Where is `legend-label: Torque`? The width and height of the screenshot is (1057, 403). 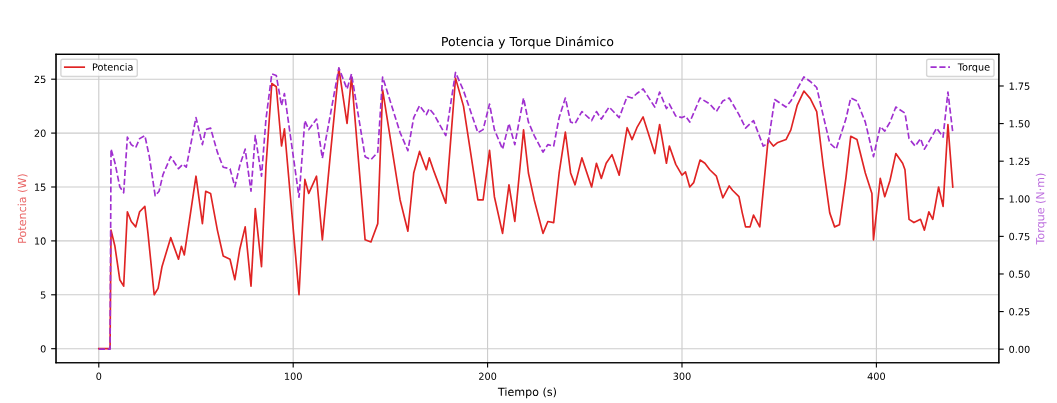 legend-label: Torque is located at coordinates (973, 68).